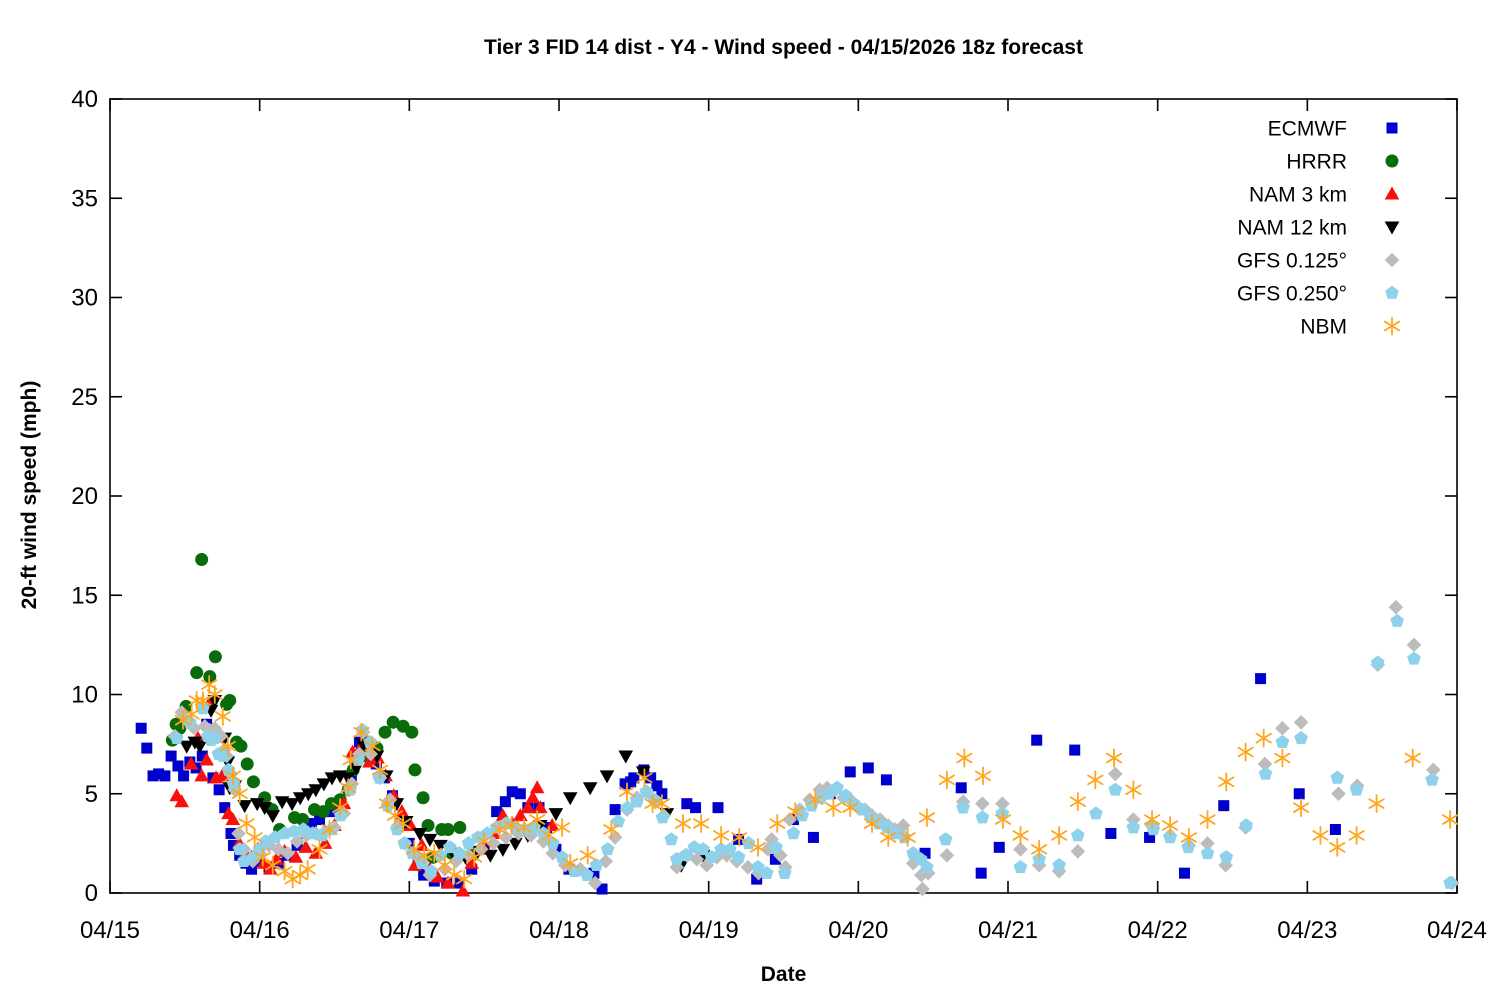  What do you see at coordinates (84, 298) in the screenshot?
I see `y-tick-label: 30` at bounding box center [84, 298].